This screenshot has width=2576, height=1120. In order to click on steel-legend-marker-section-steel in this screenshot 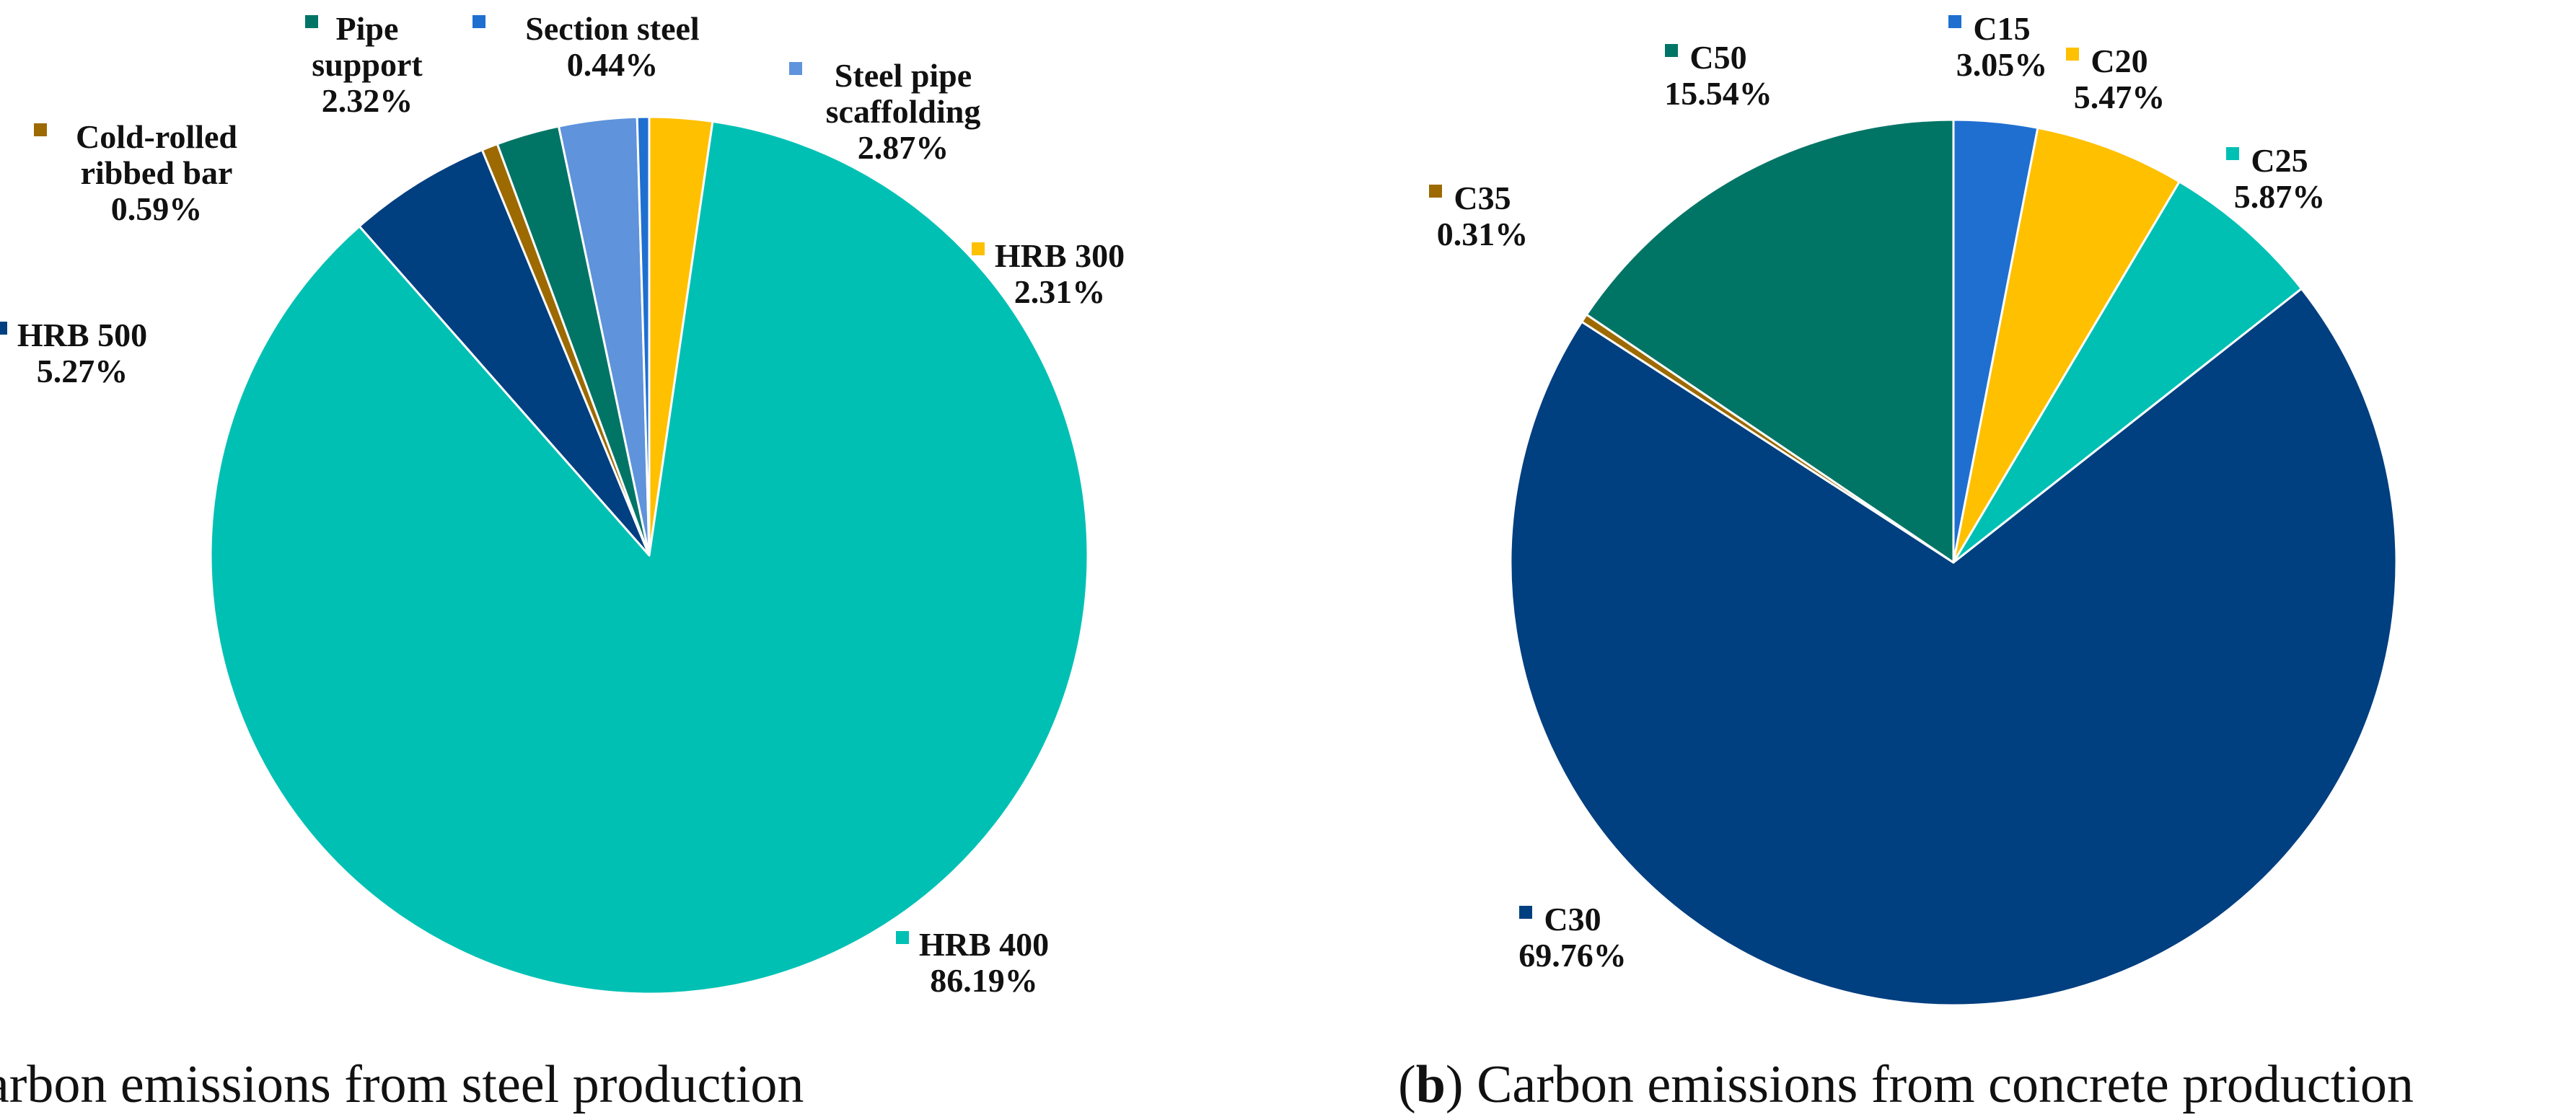, I will do `click(478, 21)`.